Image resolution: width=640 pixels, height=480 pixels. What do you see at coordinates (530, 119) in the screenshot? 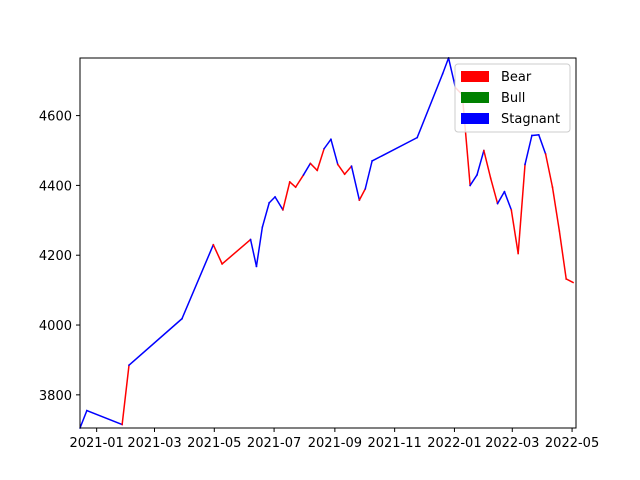
I see `legend-label-stagnant: Stagnant` at bounding box center [530, 119].